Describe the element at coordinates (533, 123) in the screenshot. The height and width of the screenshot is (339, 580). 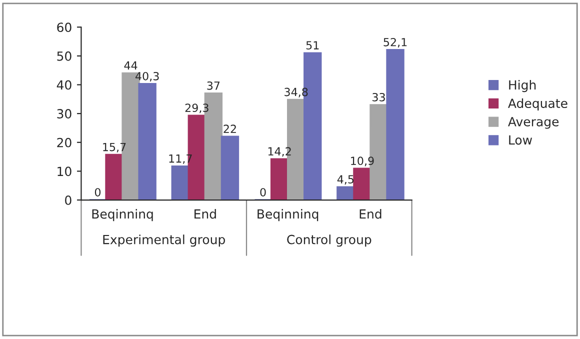
I see `legend-label: Average` at that location.